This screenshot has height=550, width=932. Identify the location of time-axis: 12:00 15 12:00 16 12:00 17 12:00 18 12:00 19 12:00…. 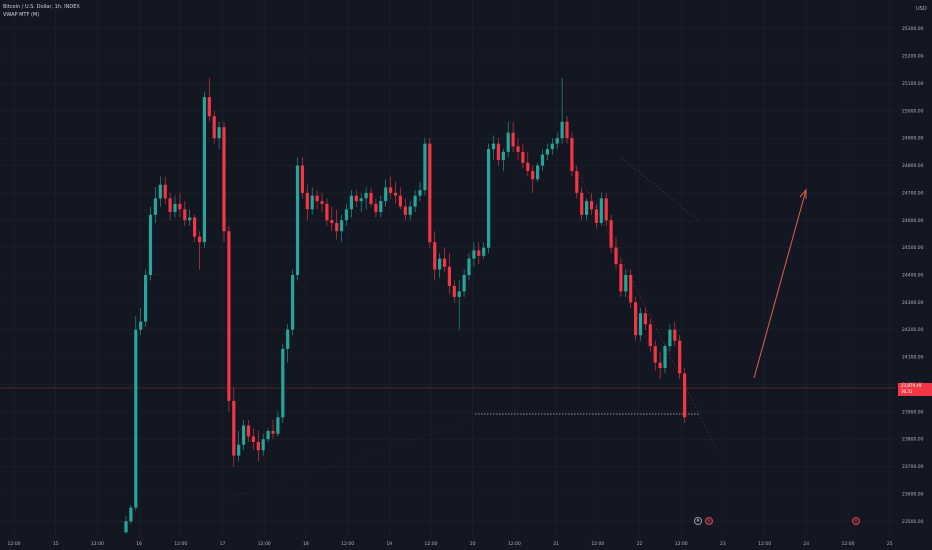
(450, 544).